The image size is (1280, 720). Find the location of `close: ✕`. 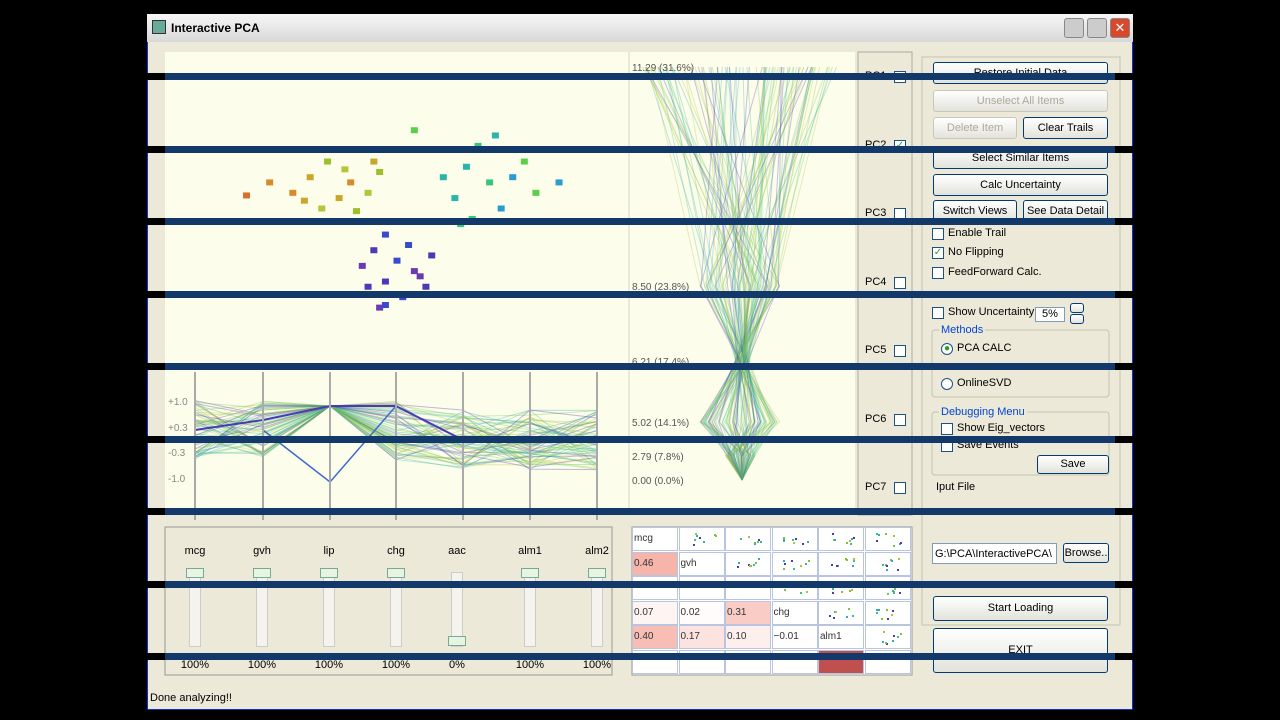

close: ✕ is located at coordinates (1120, 28).